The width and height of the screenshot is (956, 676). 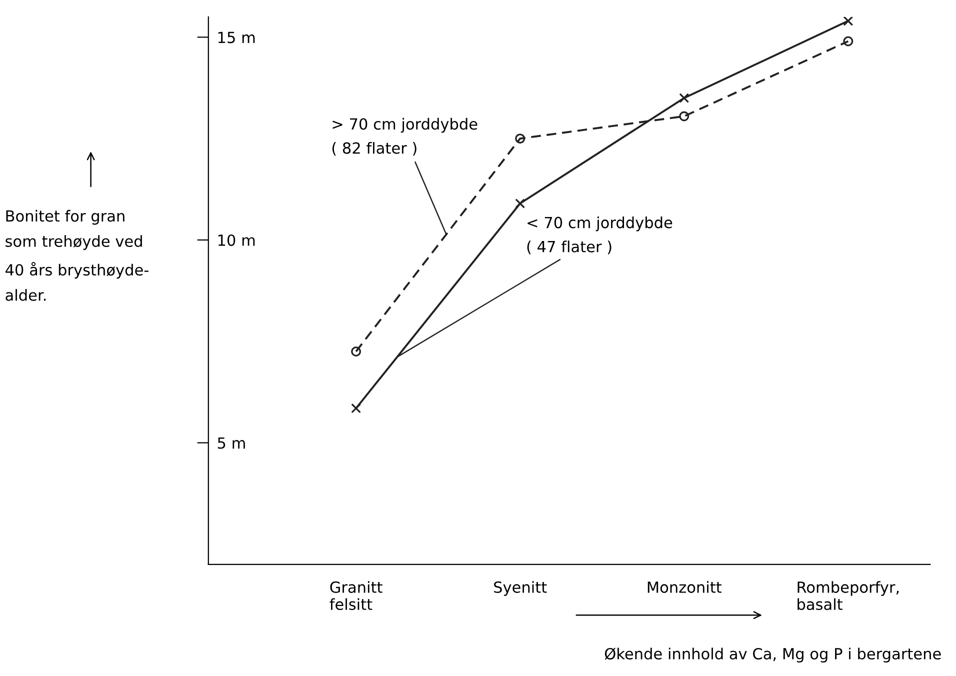 I want to click on x-axis-title: Økende innhold av Ca, Mg og P i bergartene, so click(x=772, y=655).